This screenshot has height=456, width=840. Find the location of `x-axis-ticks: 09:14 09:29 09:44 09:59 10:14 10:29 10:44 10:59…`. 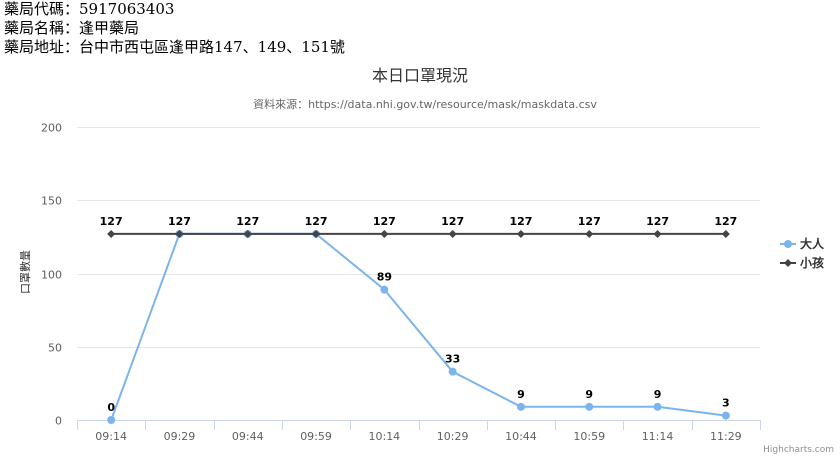

x-axis-ticks: 09:14 09:29 09:44 09:59 10:14 10:29 10:44 10:59… is located at coordinates (419, 431).